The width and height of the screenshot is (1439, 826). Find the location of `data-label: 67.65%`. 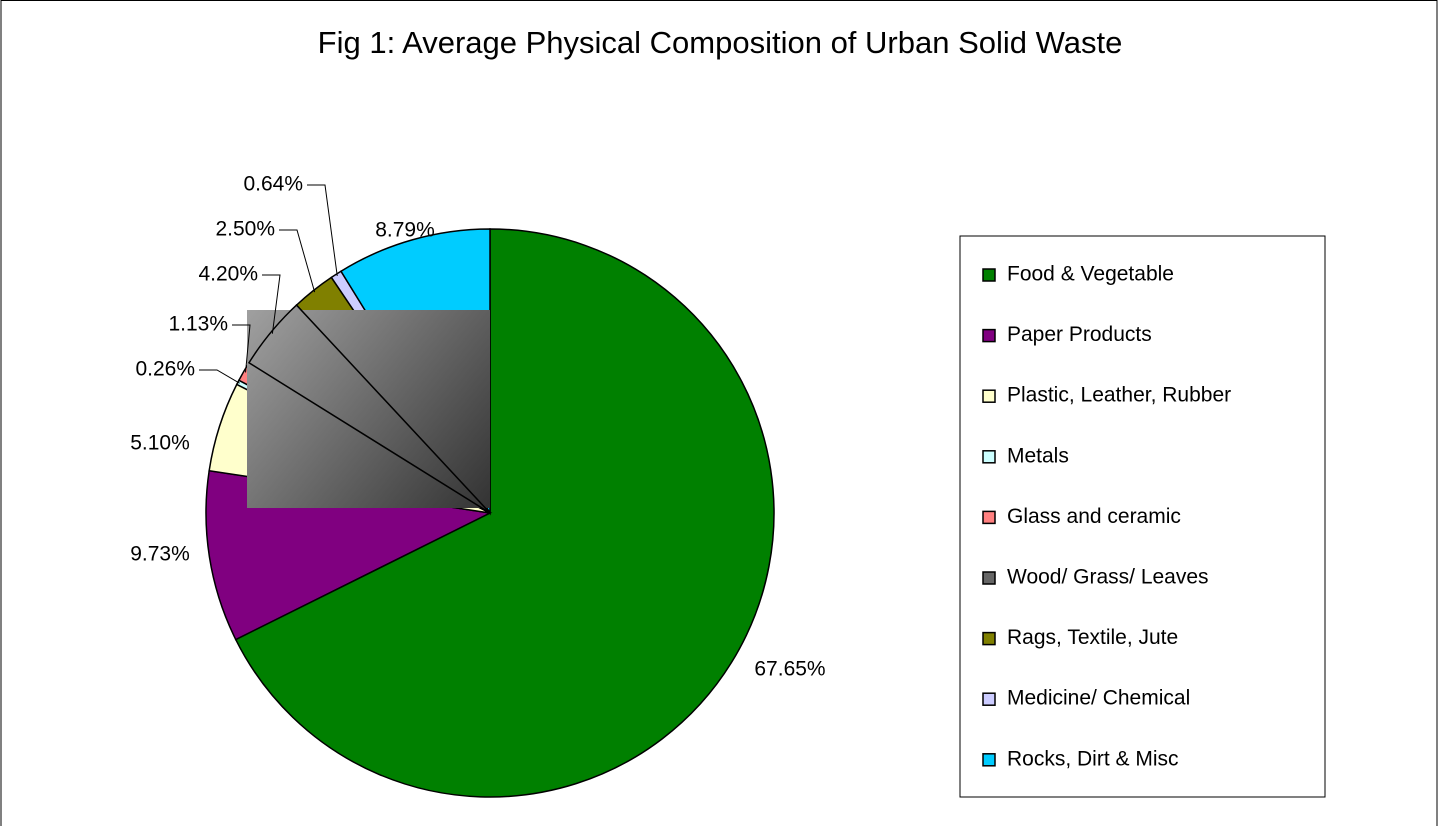

data-label: 67.65% is located at coordinates (789, 669).